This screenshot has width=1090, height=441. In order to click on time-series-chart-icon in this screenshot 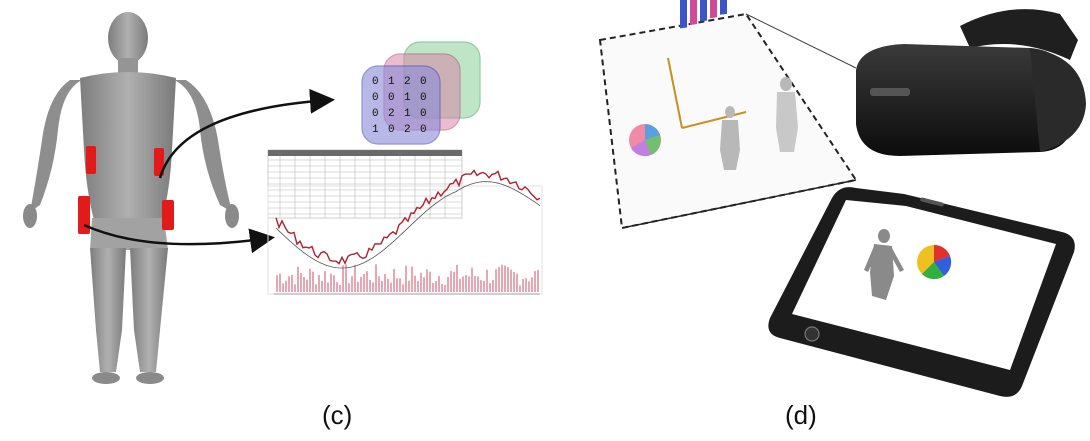, I will do `click(405, 232)`.